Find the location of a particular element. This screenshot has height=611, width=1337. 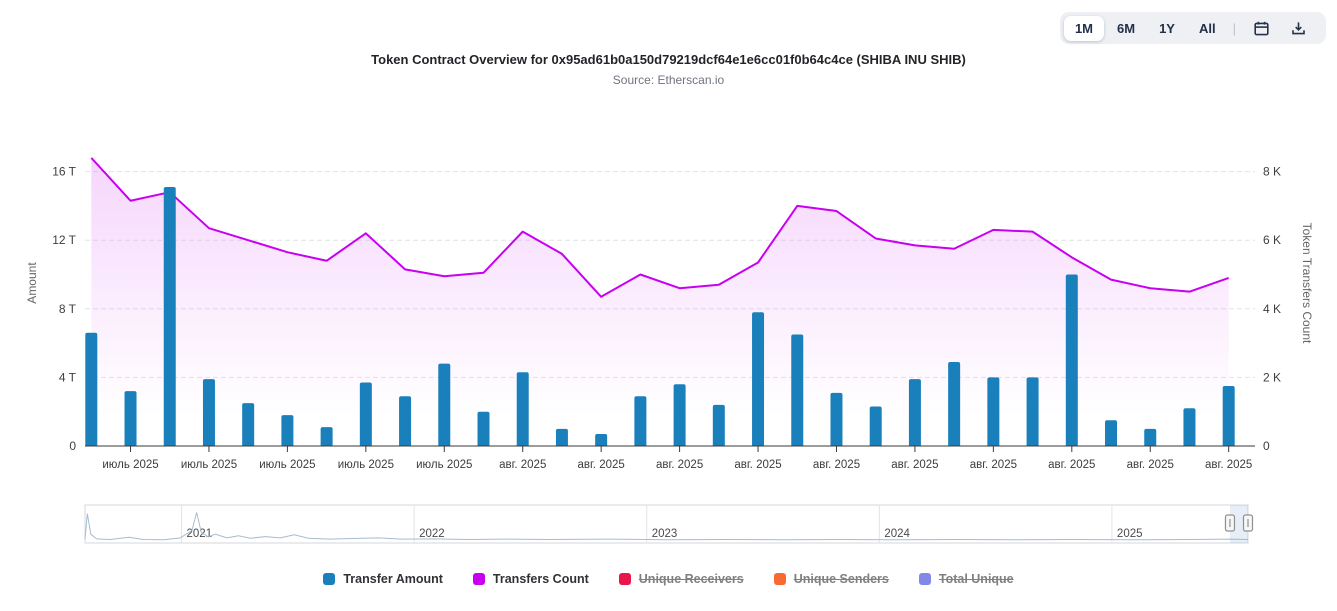

legend-label: Total Unique is located at coordinates (976, 579).